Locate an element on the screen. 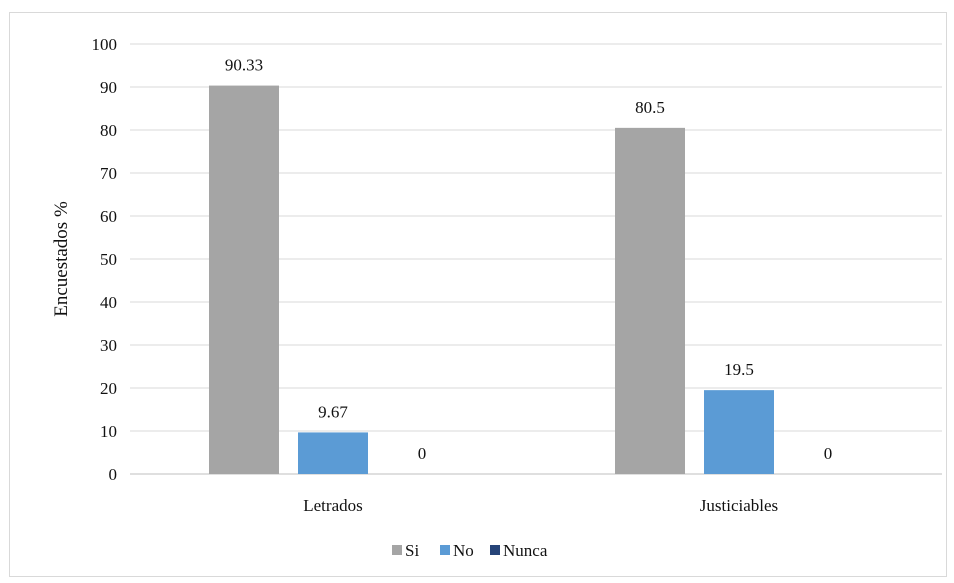  y-tick-label: 90 is located at coordinates (108, 87).